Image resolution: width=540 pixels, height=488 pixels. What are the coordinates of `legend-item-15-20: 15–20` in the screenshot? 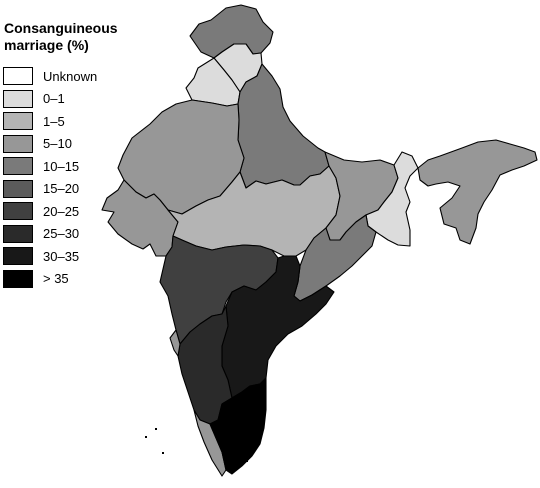 It's located at (50, 189).